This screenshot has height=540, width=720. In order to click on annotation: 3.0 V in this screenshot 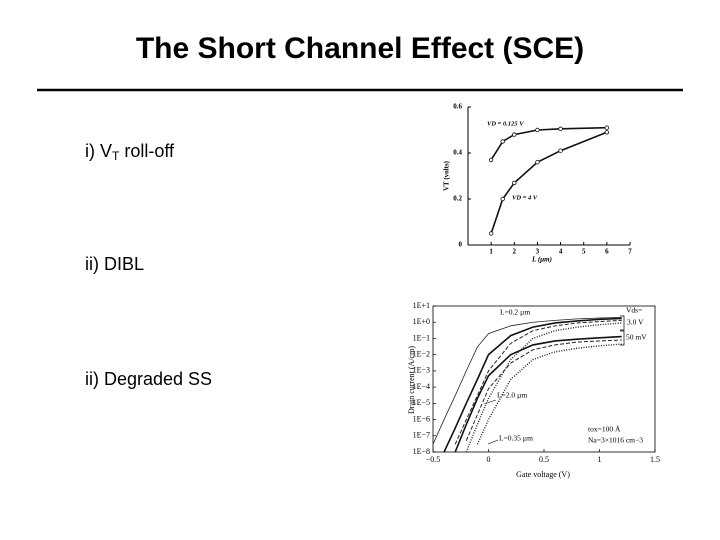, I will do `click(635, 322)`.